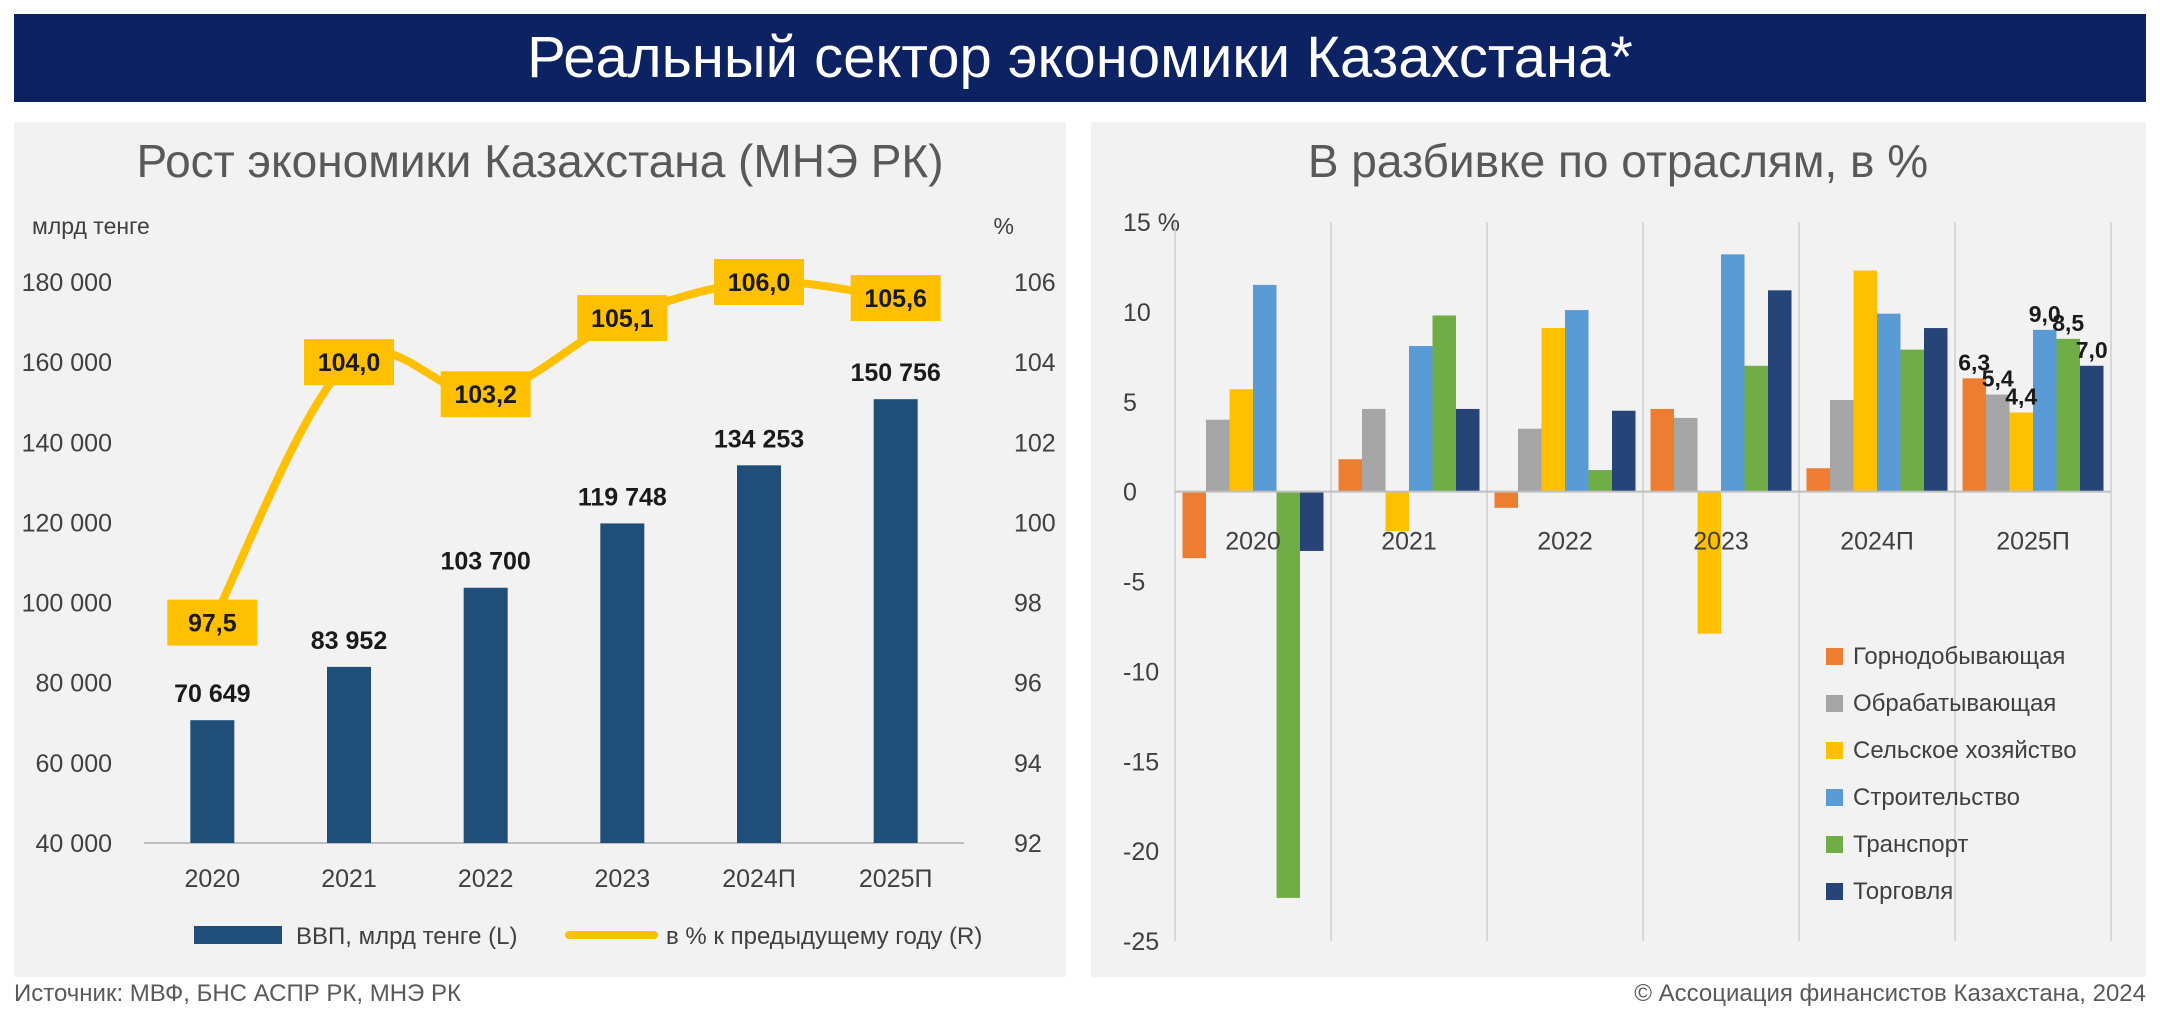  Describe the element at coordinates (759, 283) in the screenshot. I see `growth-point-label: 106,0` at that location.